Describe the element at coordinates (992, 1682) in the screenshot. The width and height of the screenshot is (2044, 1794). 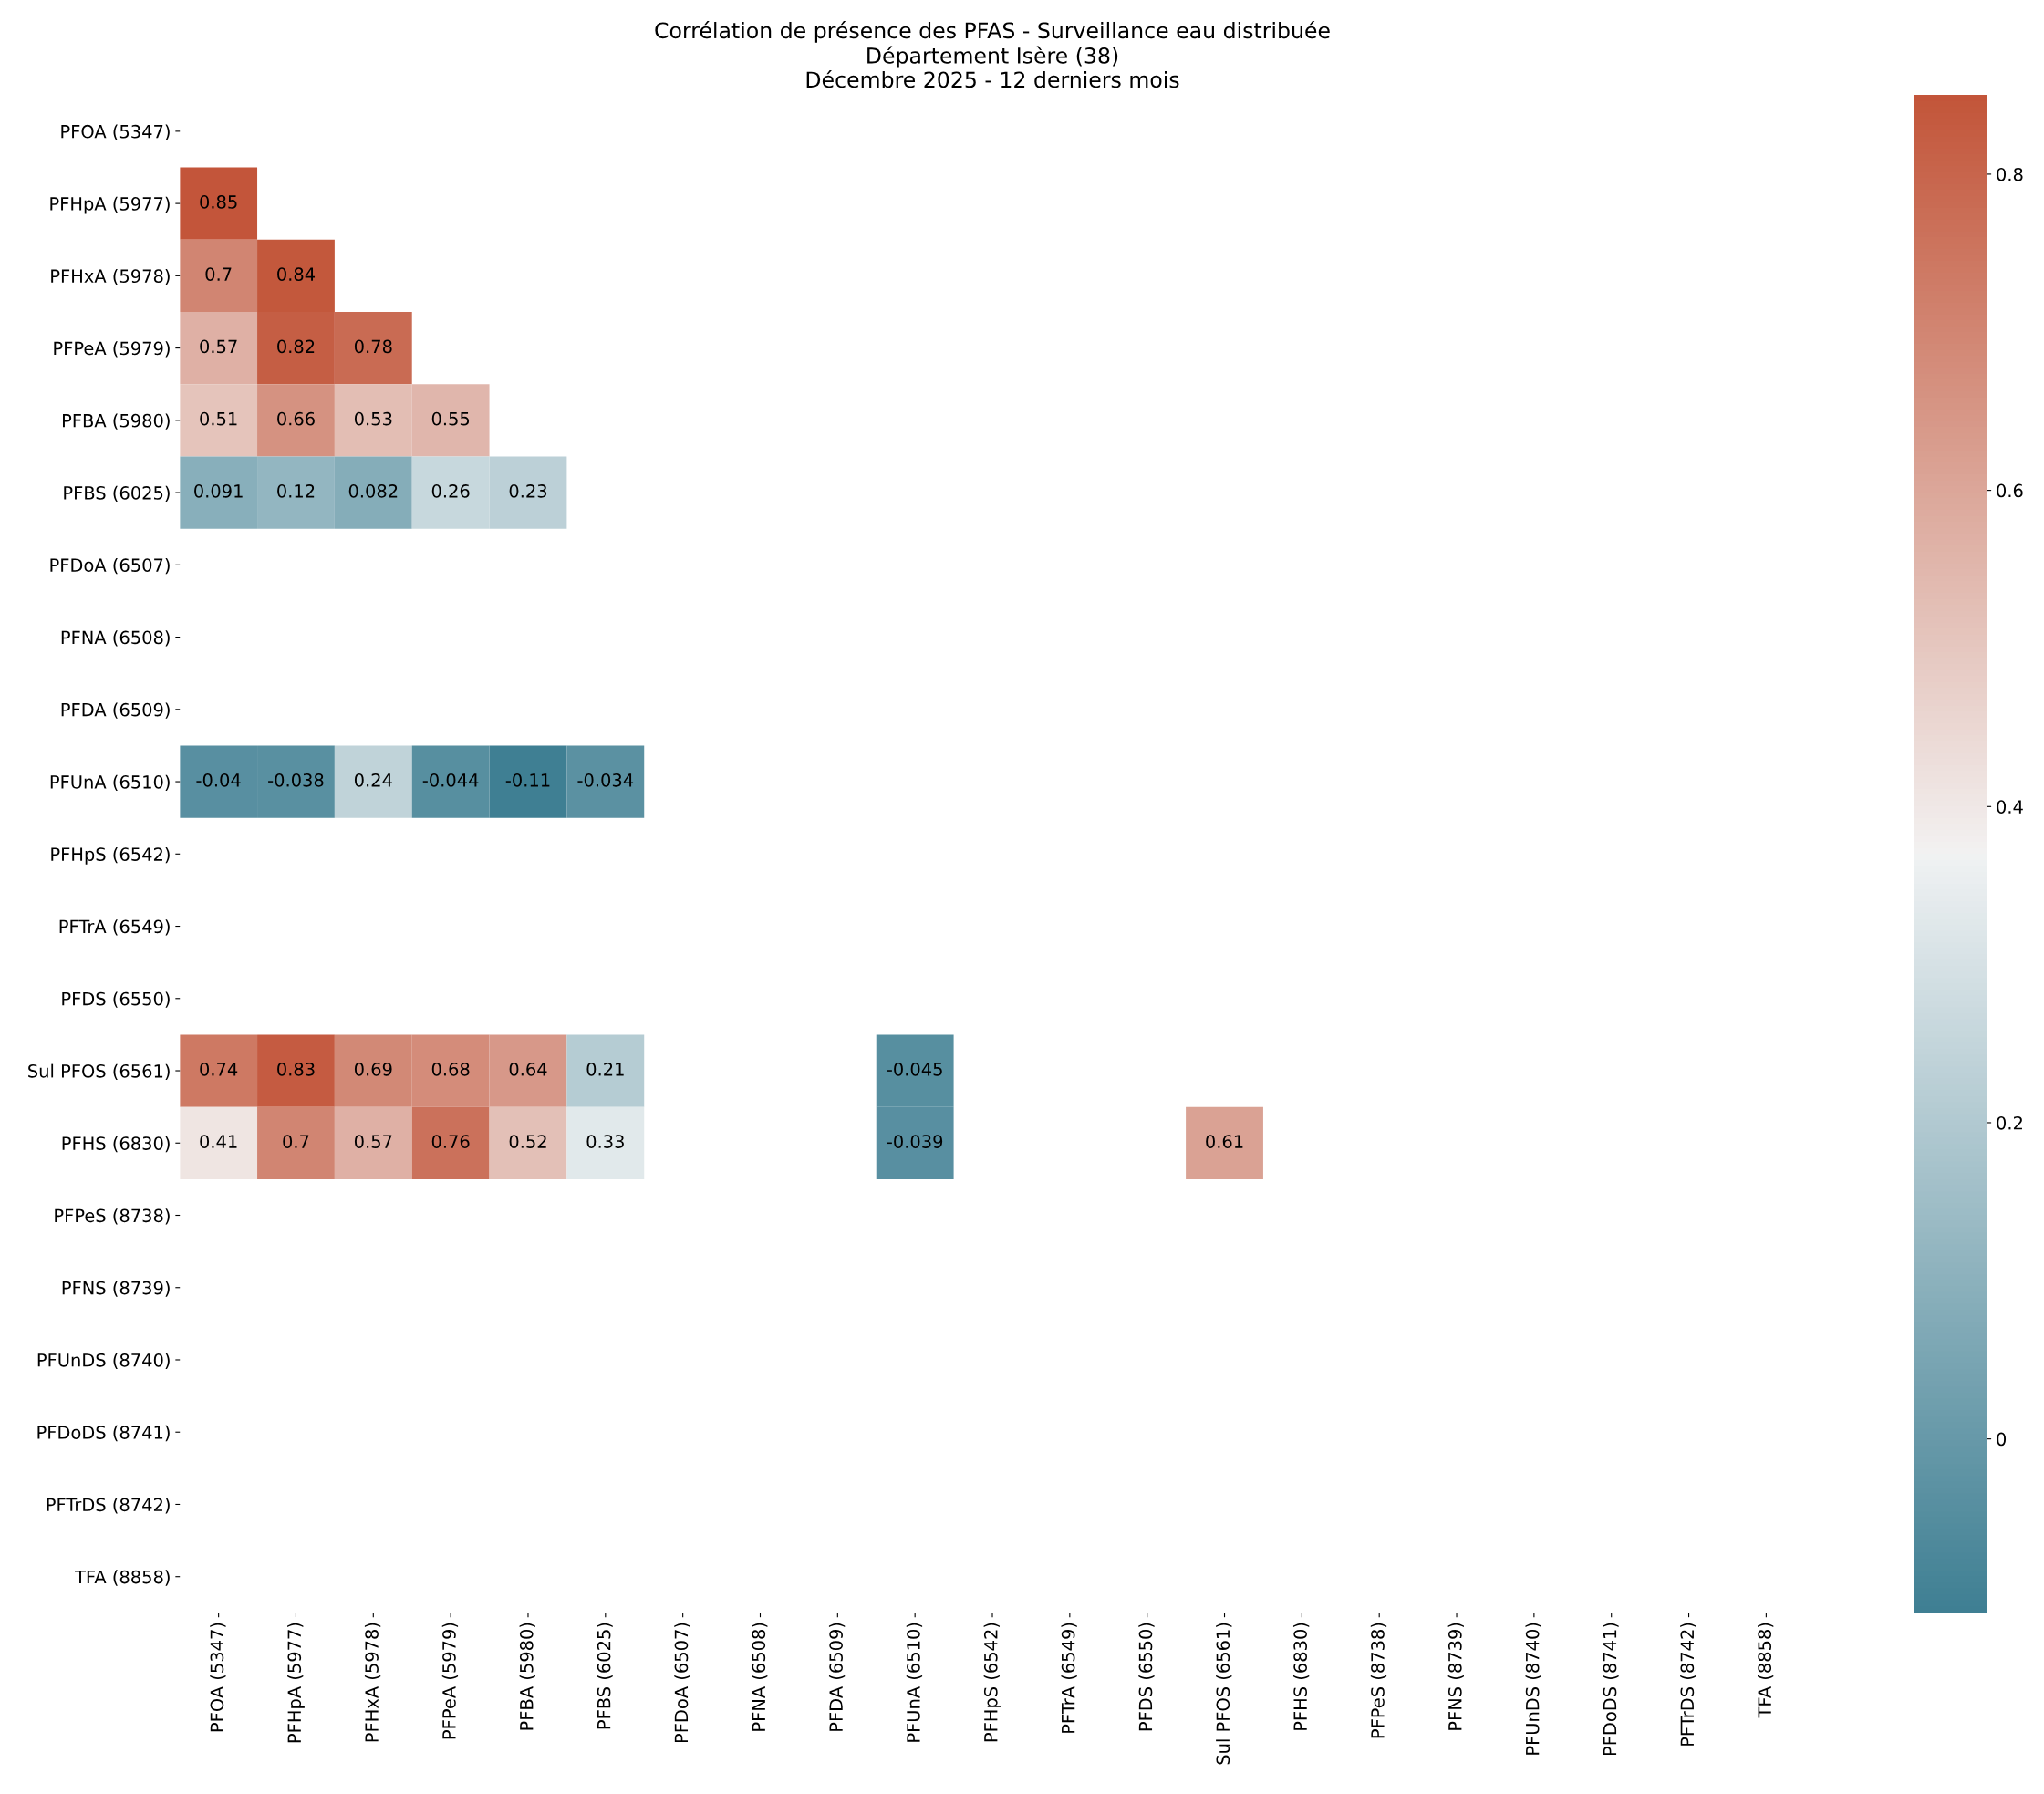
I see `x-tick-label: PFHpS (6542)` at that location.